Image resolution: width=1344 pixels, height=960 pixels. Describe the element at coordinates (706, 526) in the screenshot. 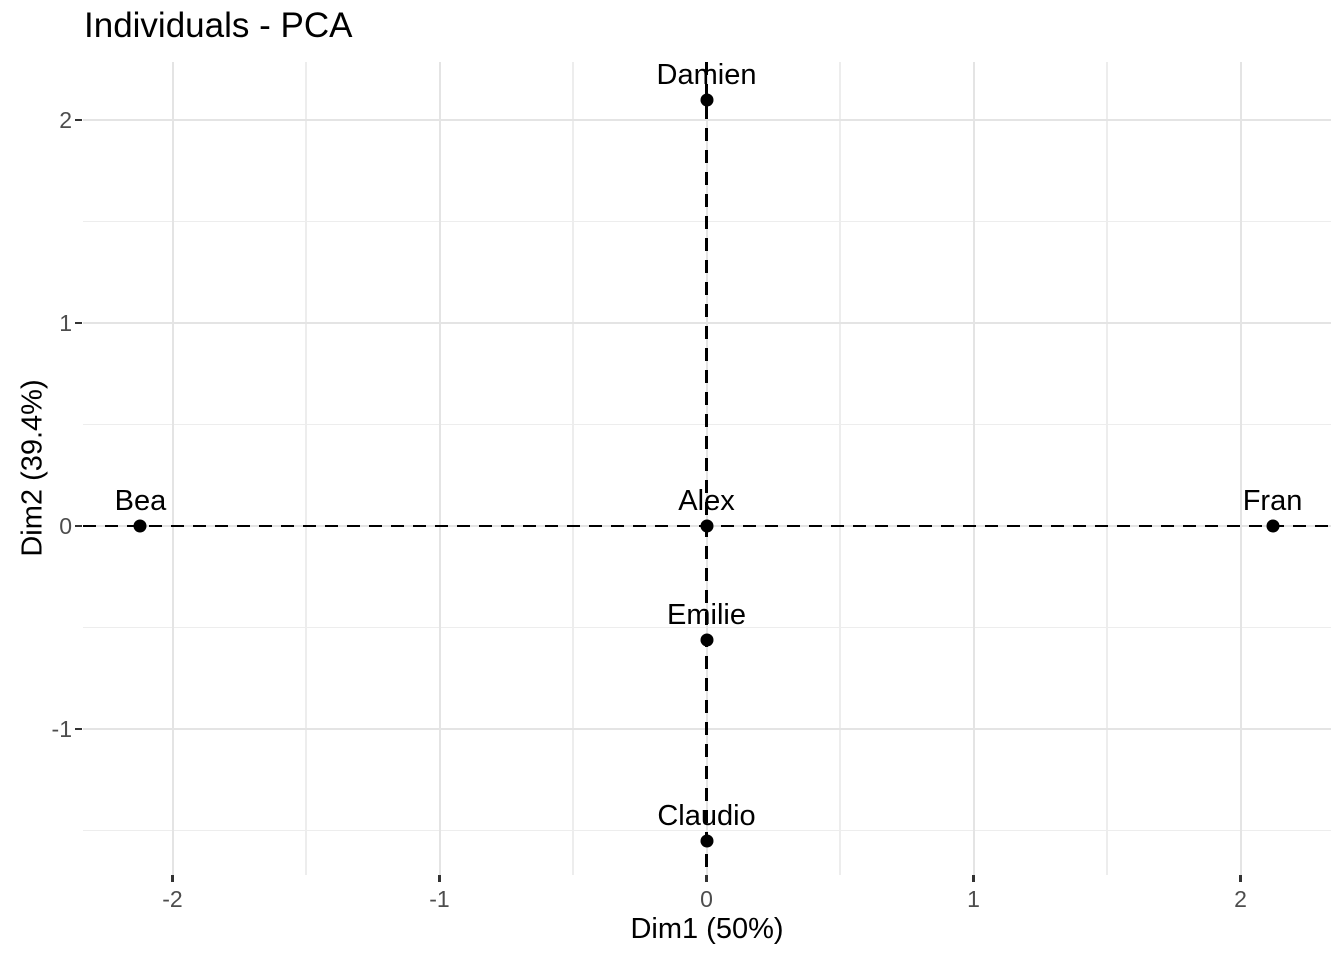

I see `data-point-alex` at that location.